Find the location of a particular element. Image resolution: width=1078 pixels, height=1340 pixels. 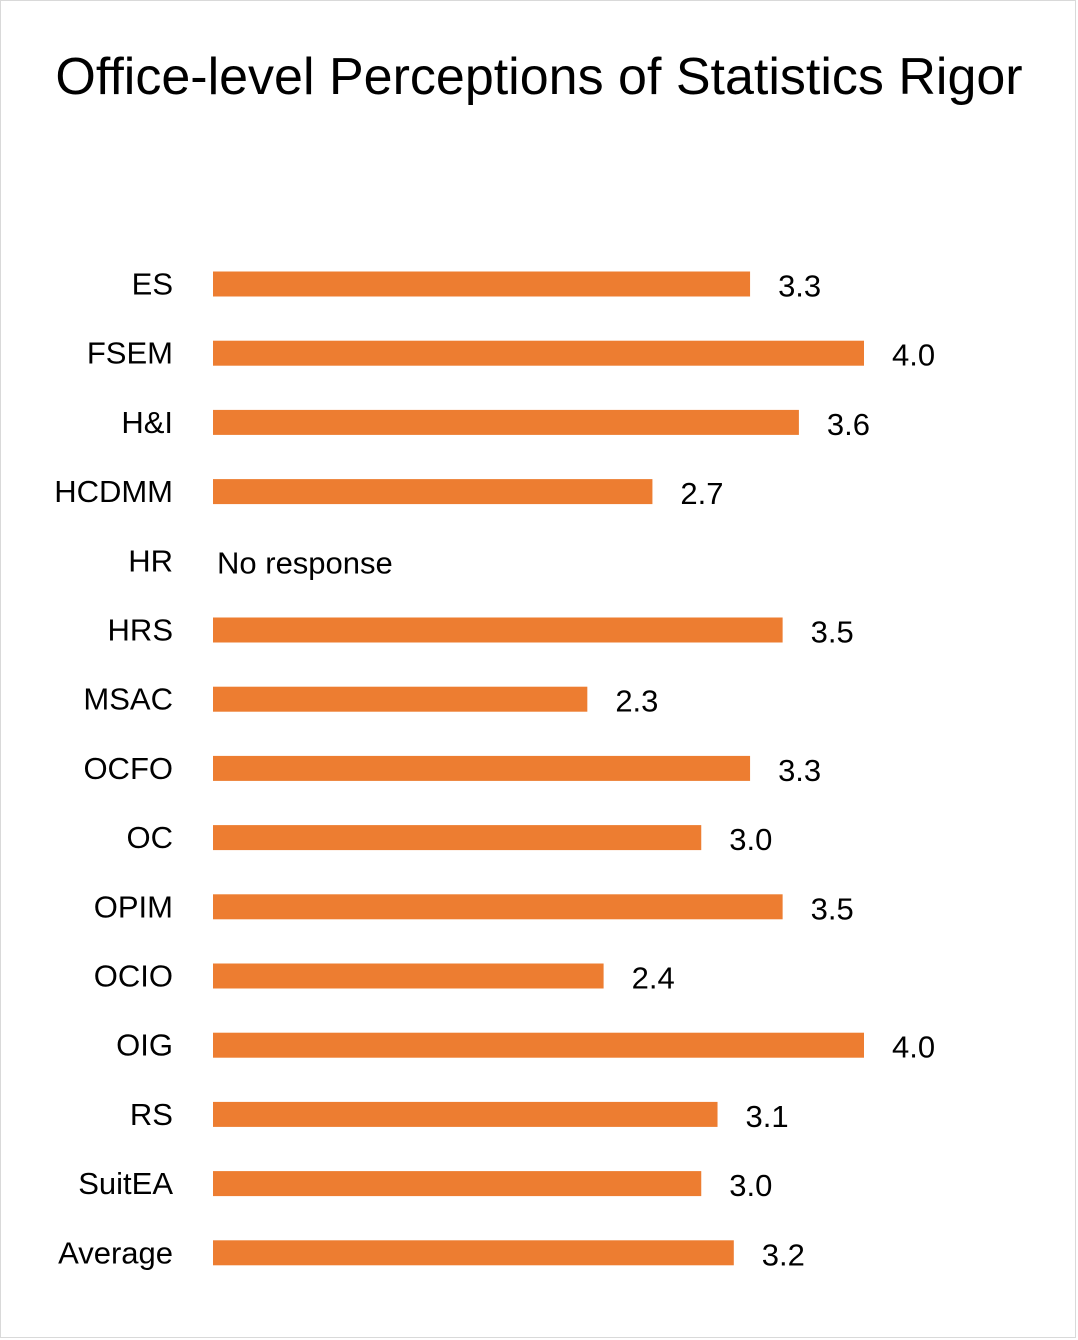

bar-ocio is located at coordinates (408, 976).